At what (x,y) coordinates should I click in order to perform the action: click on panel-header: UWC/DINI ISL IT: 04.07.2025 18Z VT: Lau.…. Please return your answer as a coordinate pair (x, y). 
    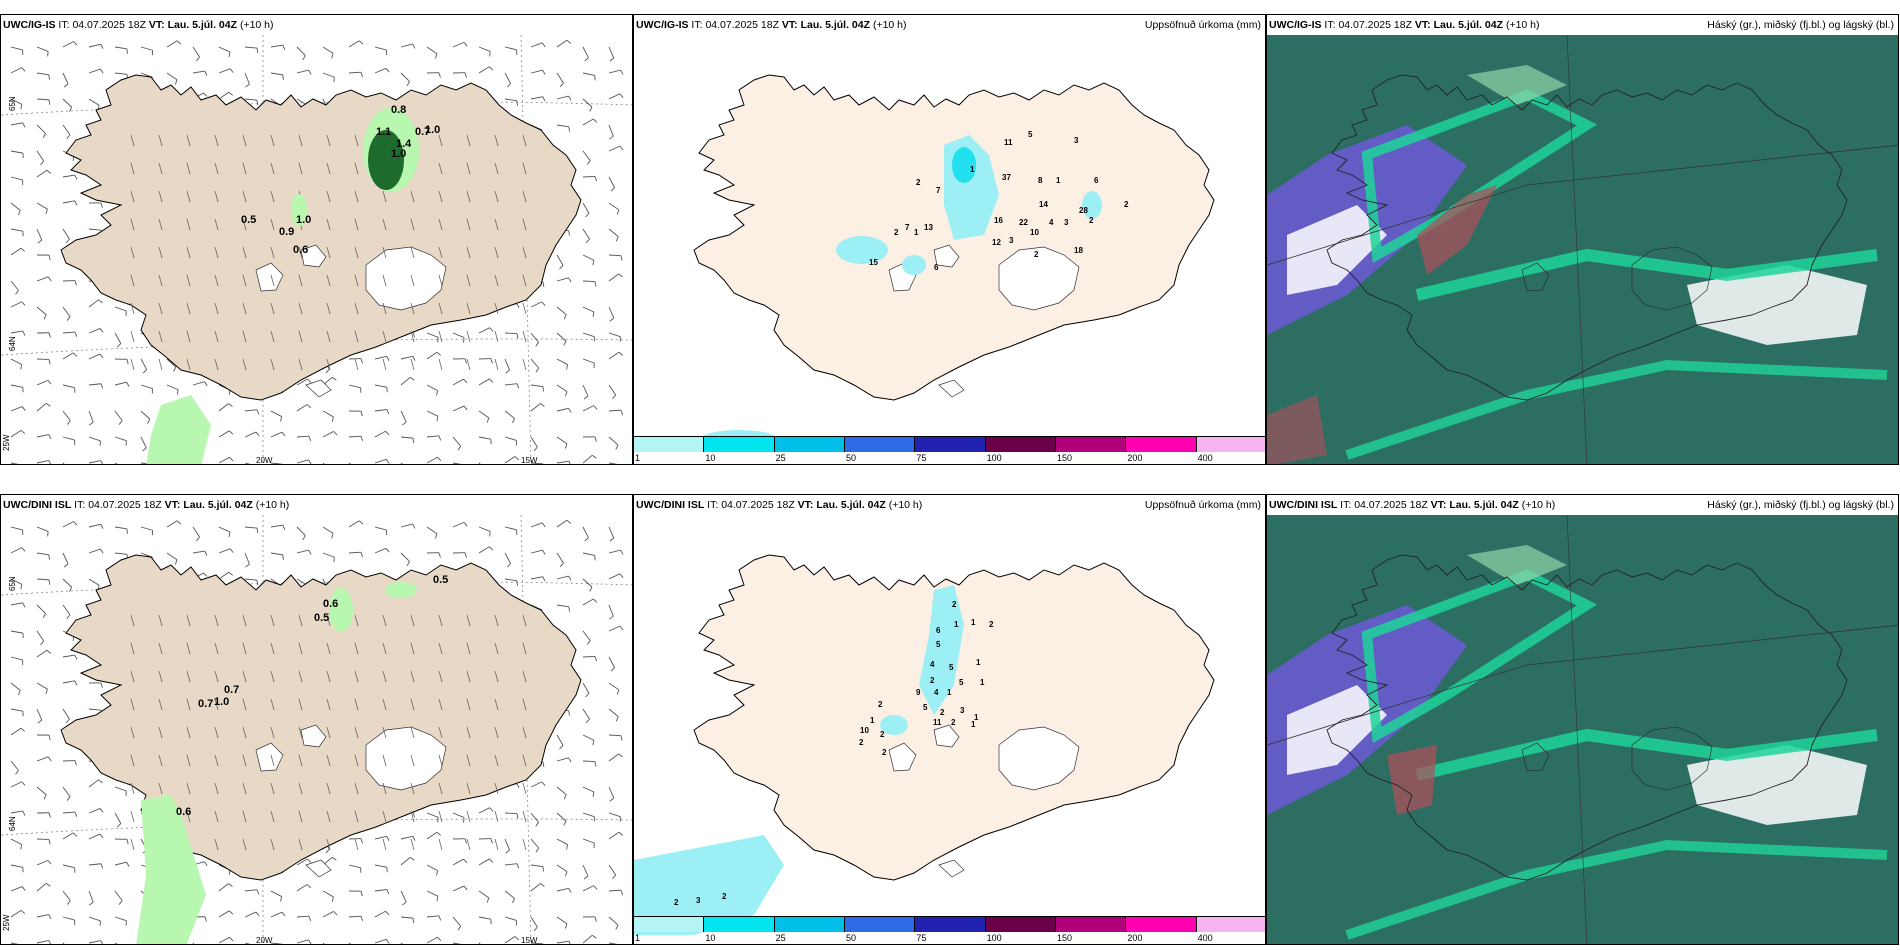
    Looking at the image, I should click on (949, 505).